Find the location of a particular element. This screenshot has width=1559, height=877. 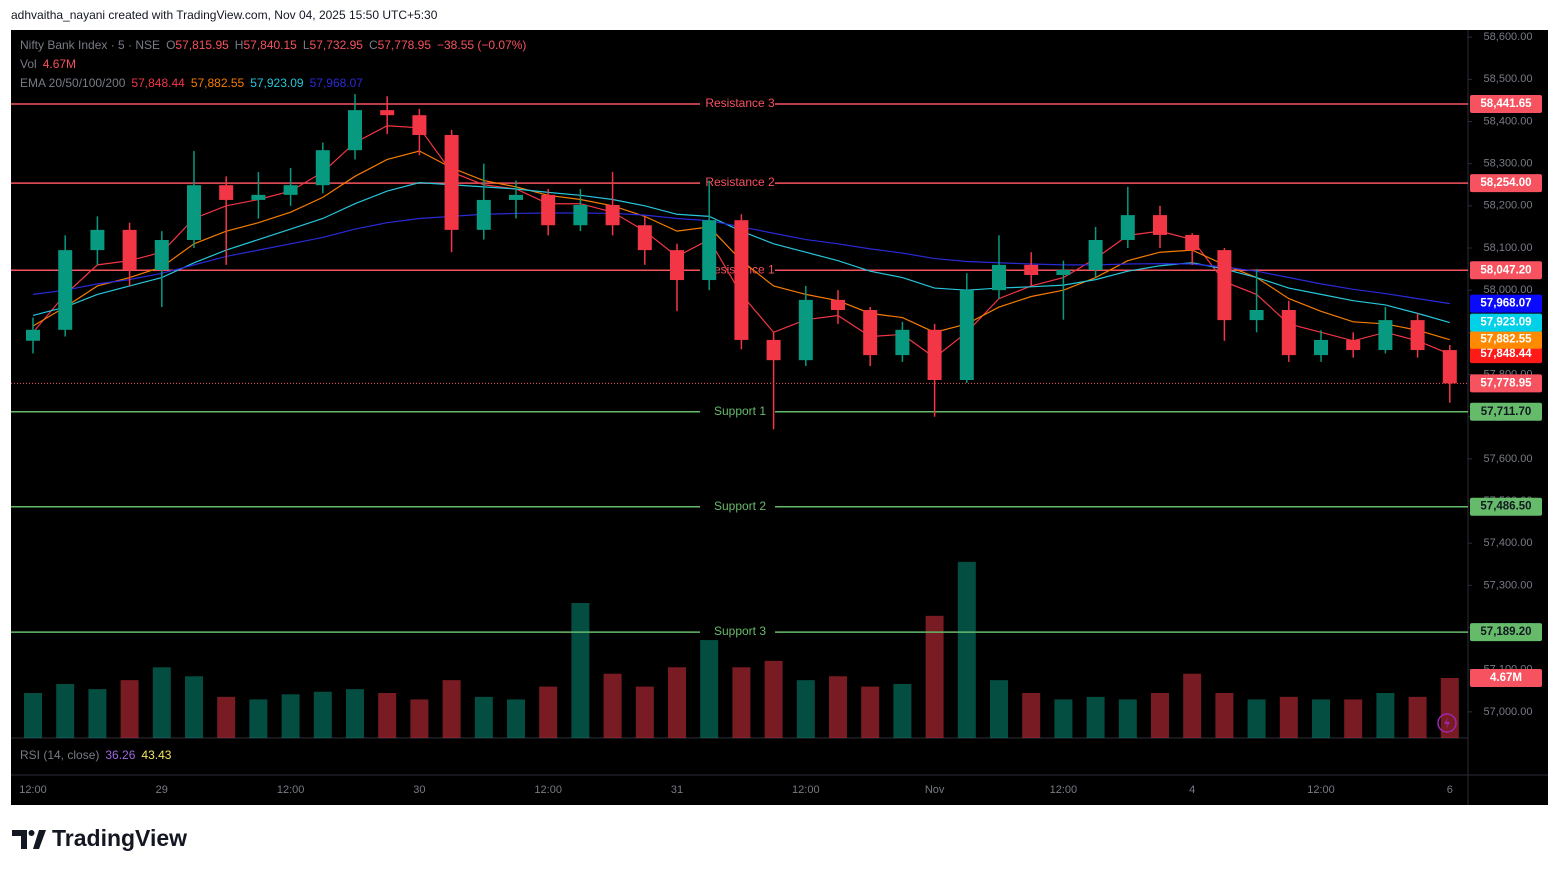

y-tick-label: 58,300.00 is located at coordinates (1508, 164).